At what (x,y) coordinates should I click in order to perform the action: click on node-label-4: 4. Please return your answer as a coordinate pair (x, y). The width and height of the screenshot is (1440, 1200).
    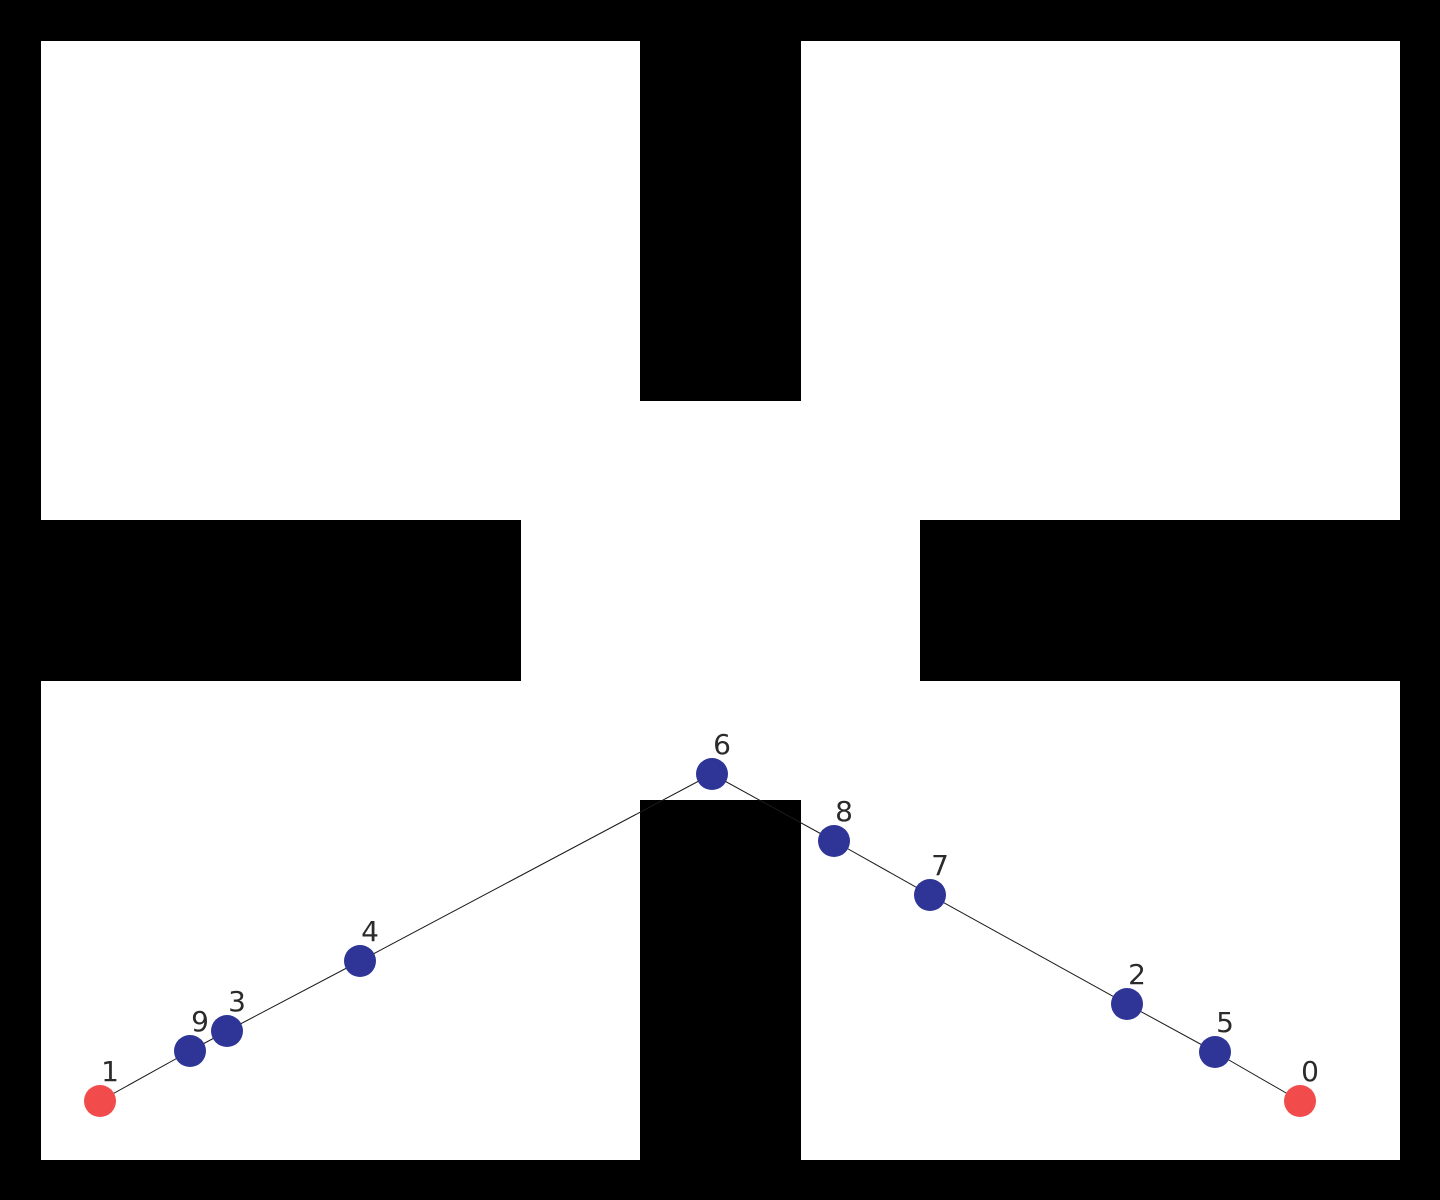
    Looking at the image, I should click on (370, 931).